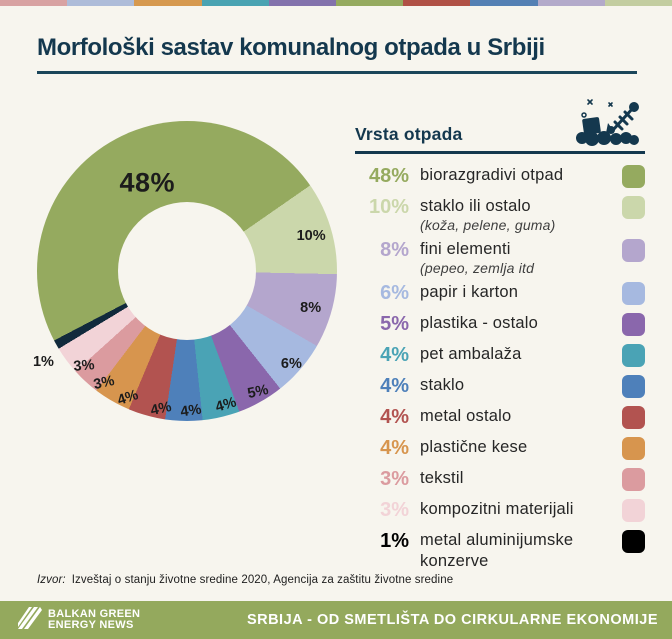 Image resolution: width=672 pixels, height=639 pixels. What do you see at coordinates (609, 124) in the screenshot?
I see `trash-pile-icon` at bounding box center [609, 124].